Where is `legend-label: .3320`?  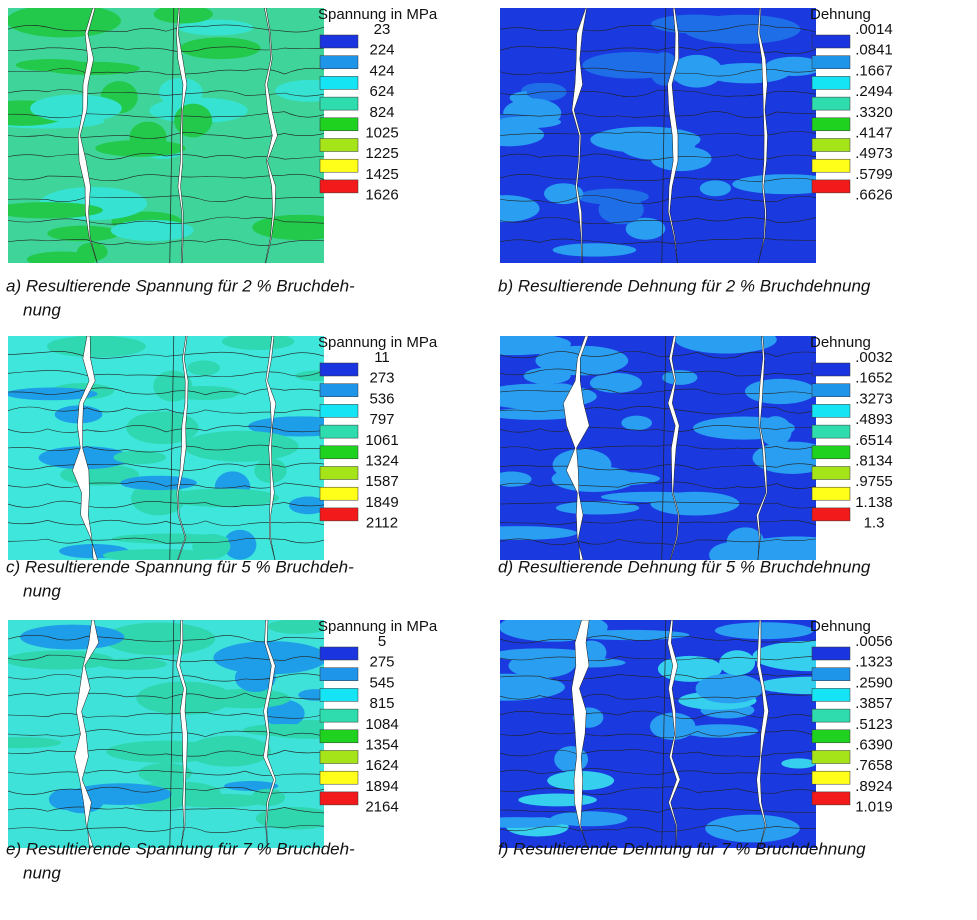 legend-label: .3320 is located at coordinates (874, 112).